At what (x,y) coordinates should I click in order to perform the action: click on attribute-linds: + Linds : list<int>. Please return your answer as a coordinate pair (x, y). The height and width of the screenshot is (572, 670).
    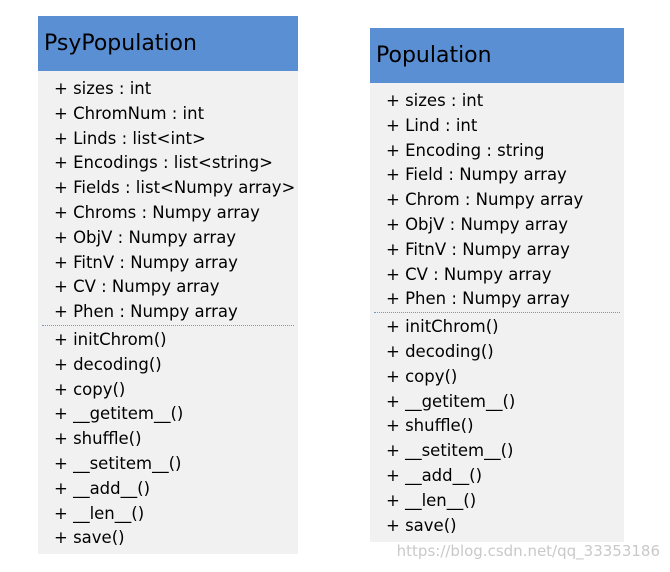
    Looking at the image, I should click on (130, 138).